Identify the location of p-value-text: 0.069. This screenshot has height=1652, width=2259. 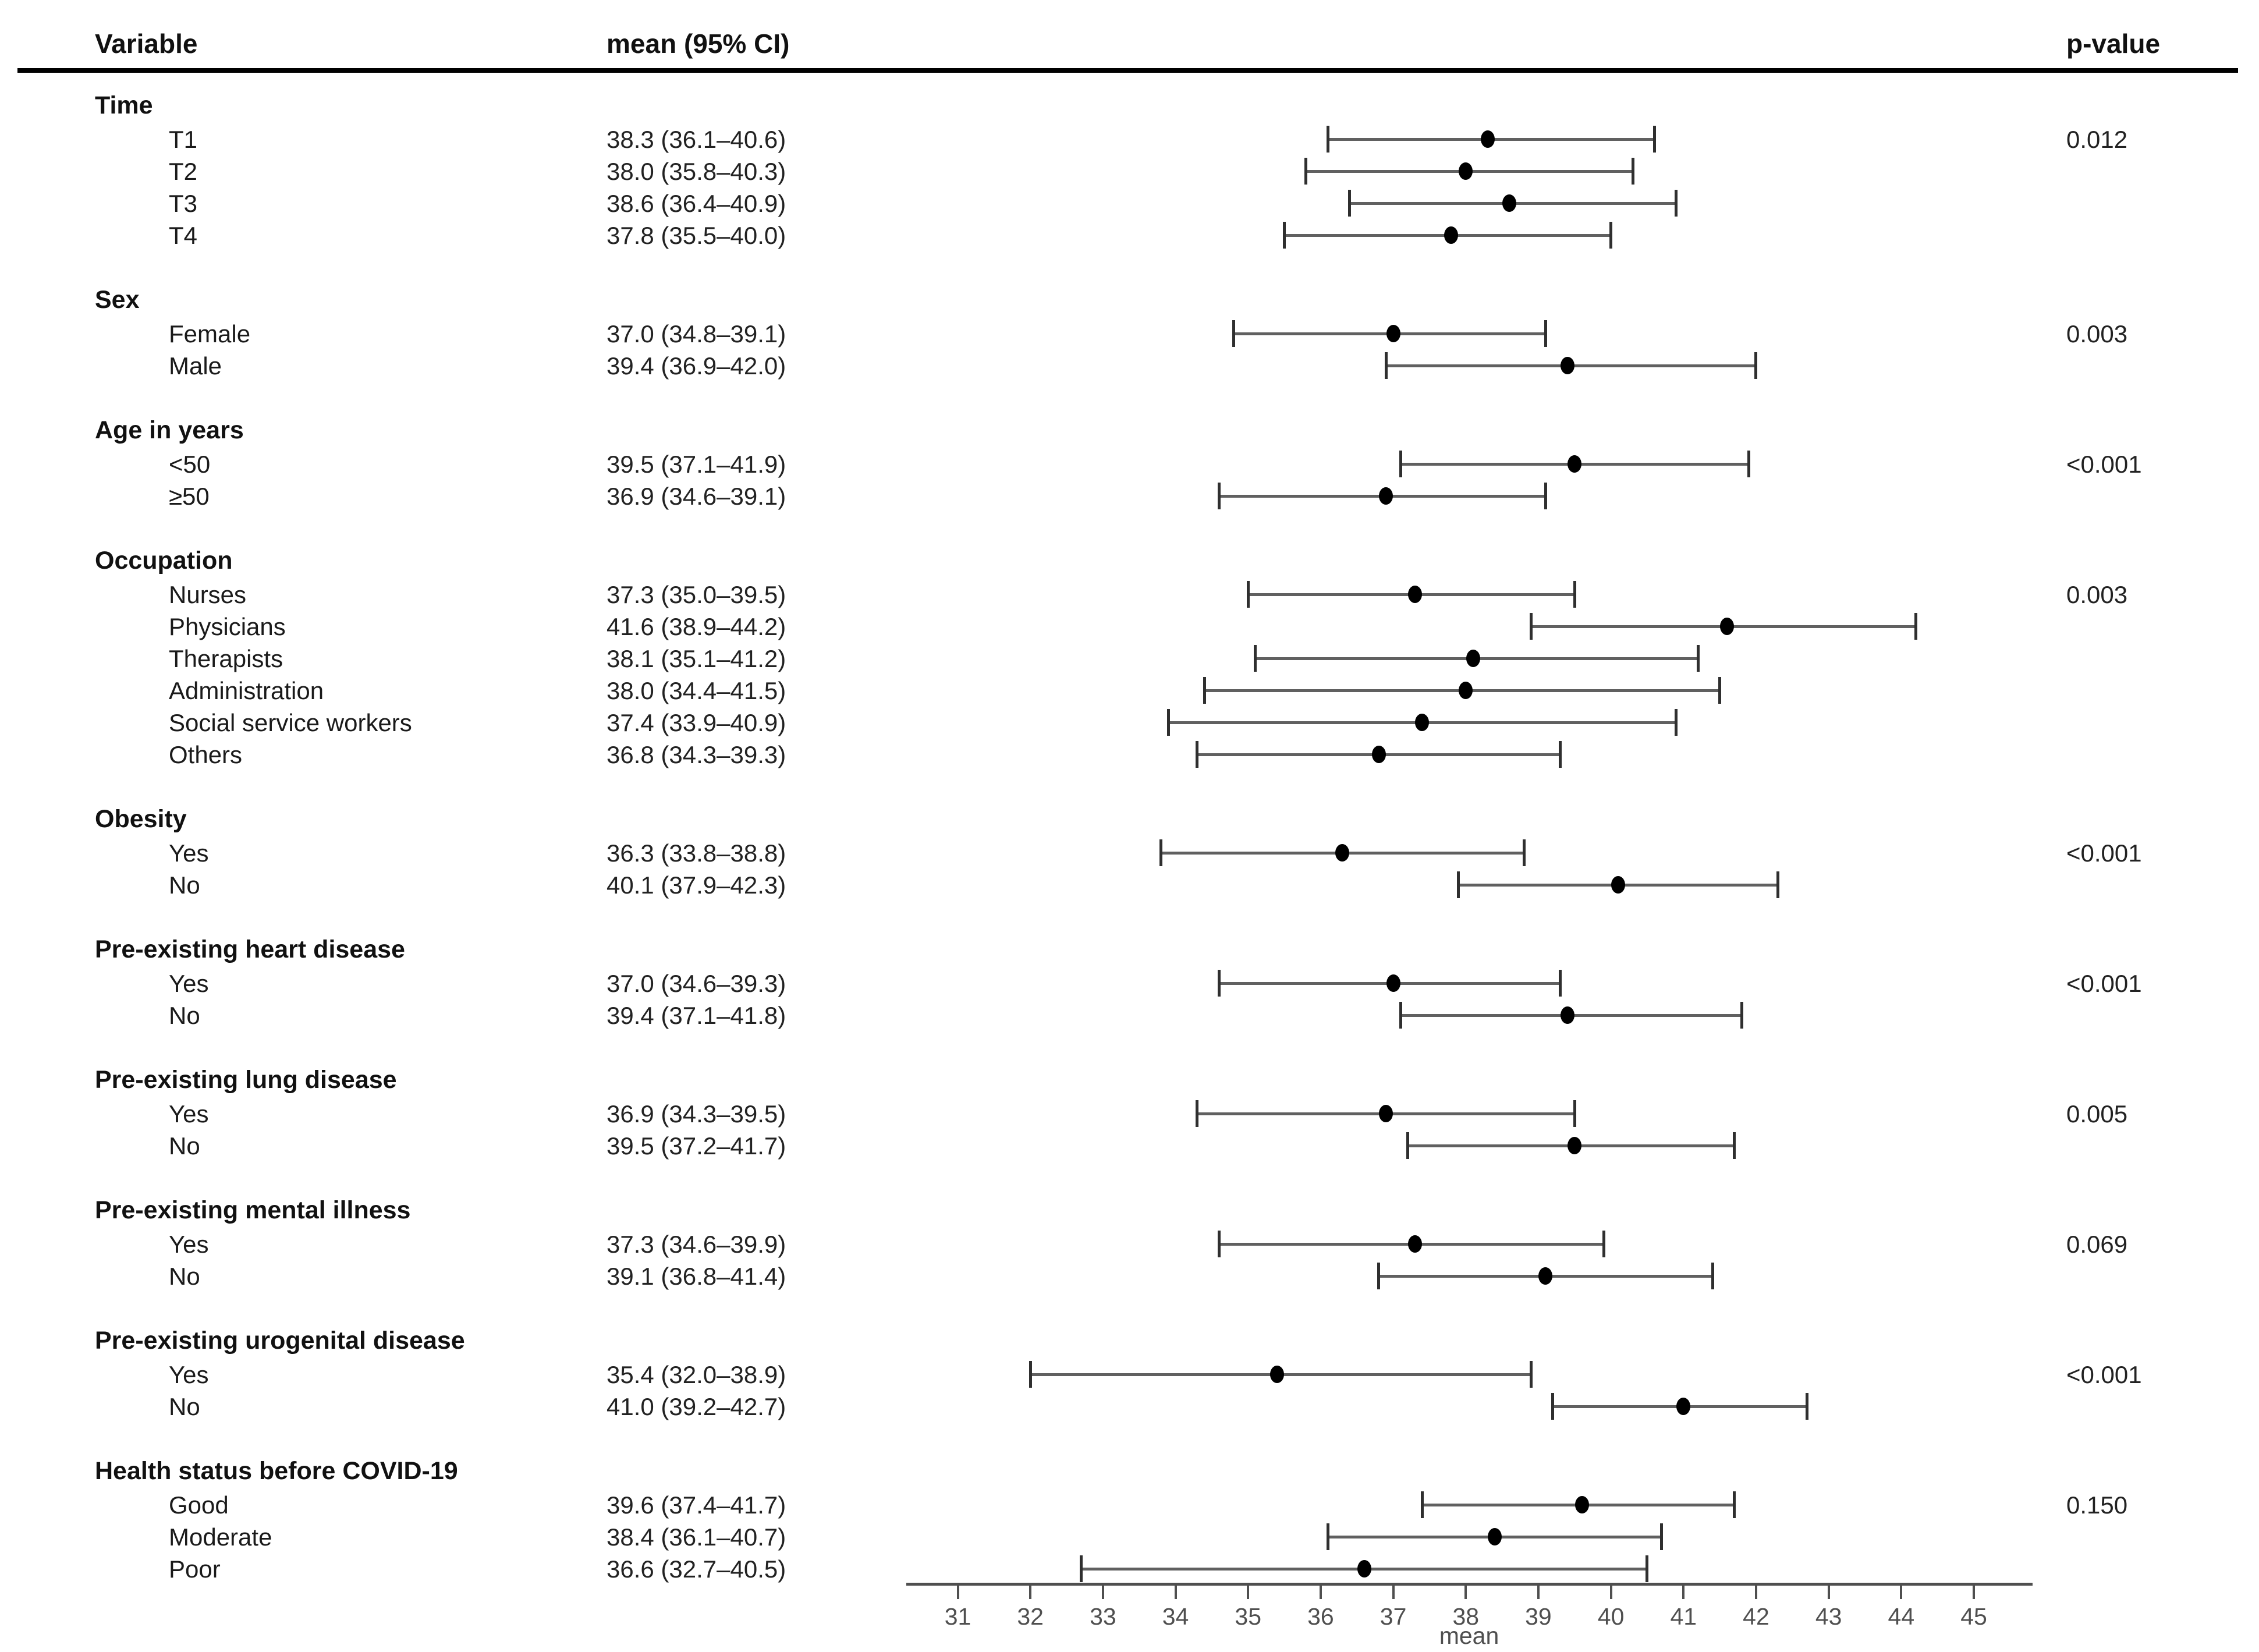
(2097, 1244).